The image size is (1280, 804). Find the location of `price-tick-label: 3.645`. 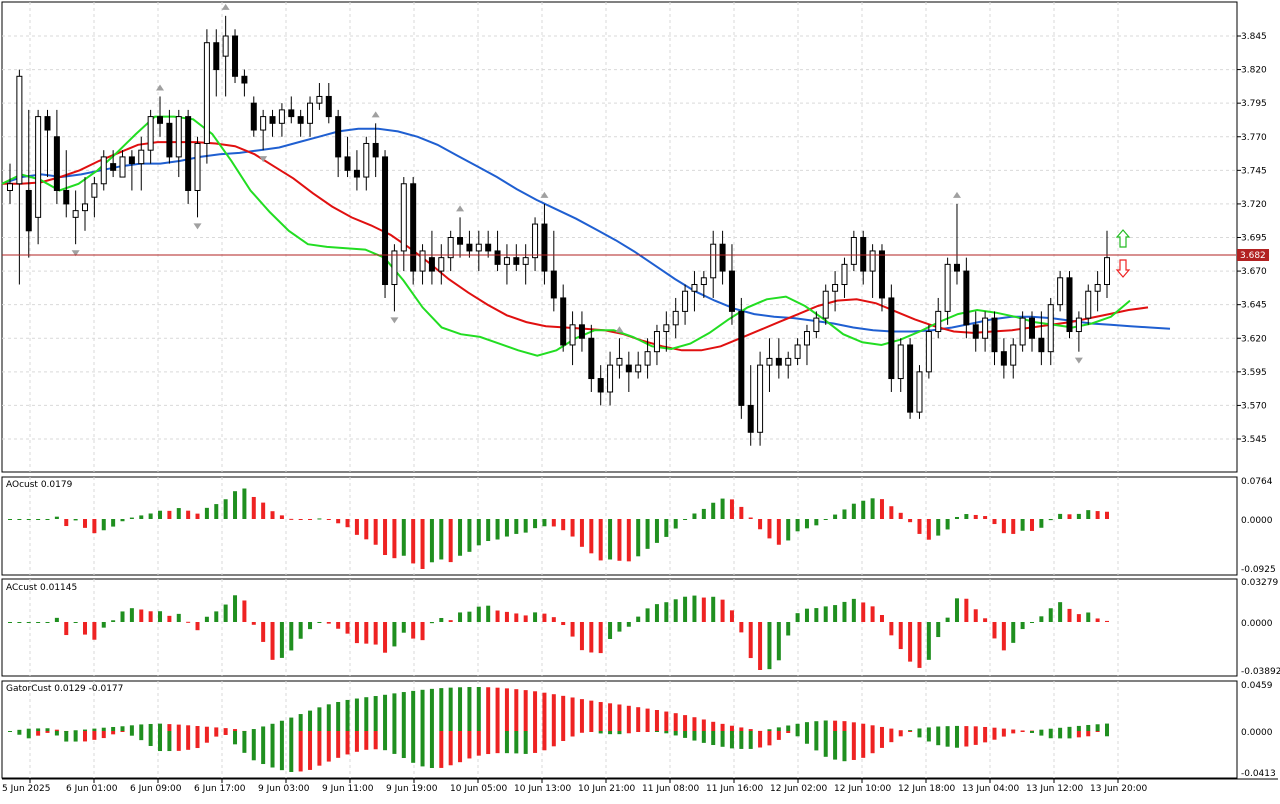

price-tick-label: 3.645 is located at coordinates (1254, 306).